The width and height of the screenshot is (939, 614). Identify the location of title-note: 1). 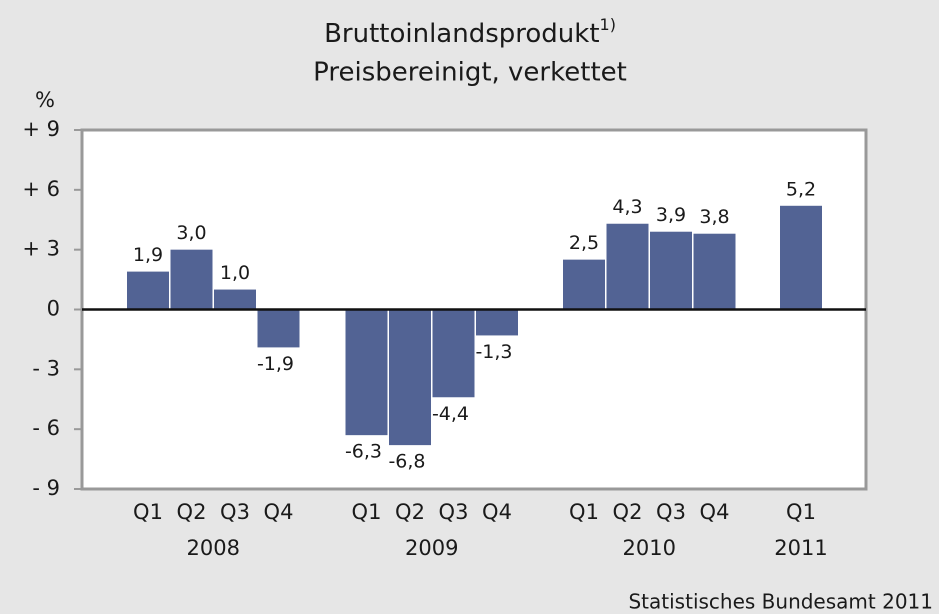
(608, 24).